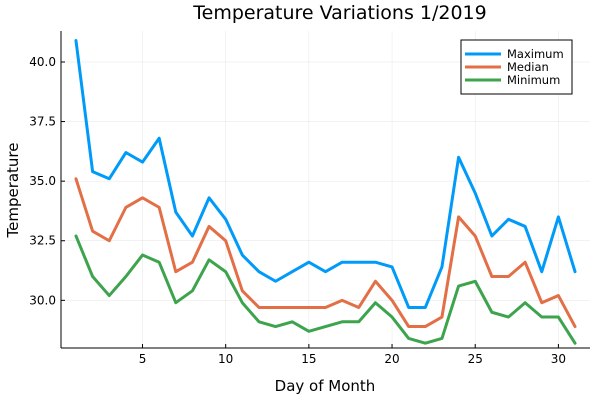  Describe the element at coordinates (308, 359) in the screenshot. I see `x-tick-label: 15` at that location.